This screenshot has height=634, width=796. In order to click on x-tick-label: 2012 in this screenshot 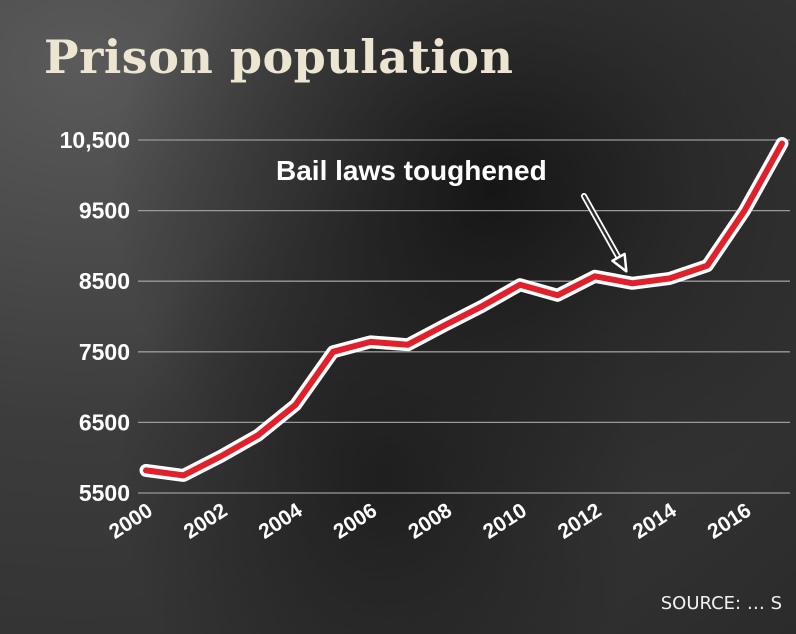, I will do `click(580, 521)`.